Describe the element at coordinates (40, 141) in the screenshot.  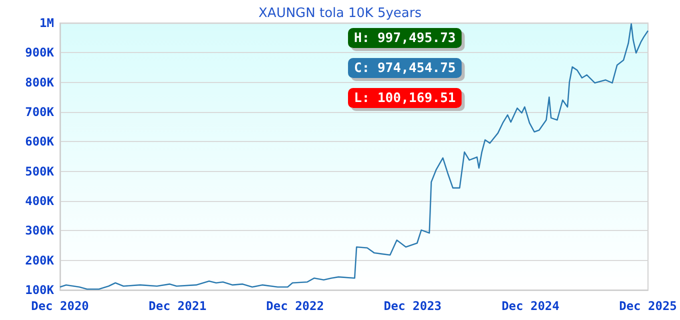
I see `y-tick-label: 600K` at that location.